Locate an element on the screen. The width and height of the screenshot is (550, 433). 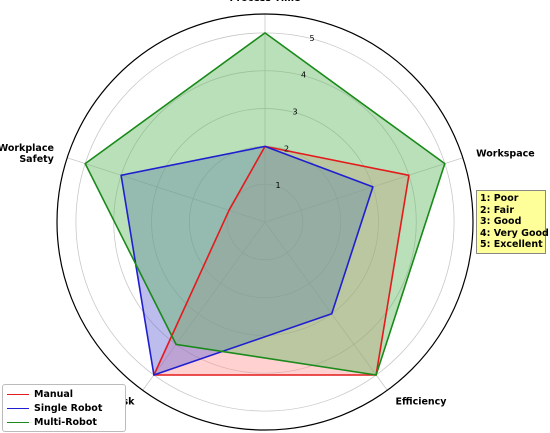
legend-item-single-robot: Single Robot is located at coordinates (64, 408).